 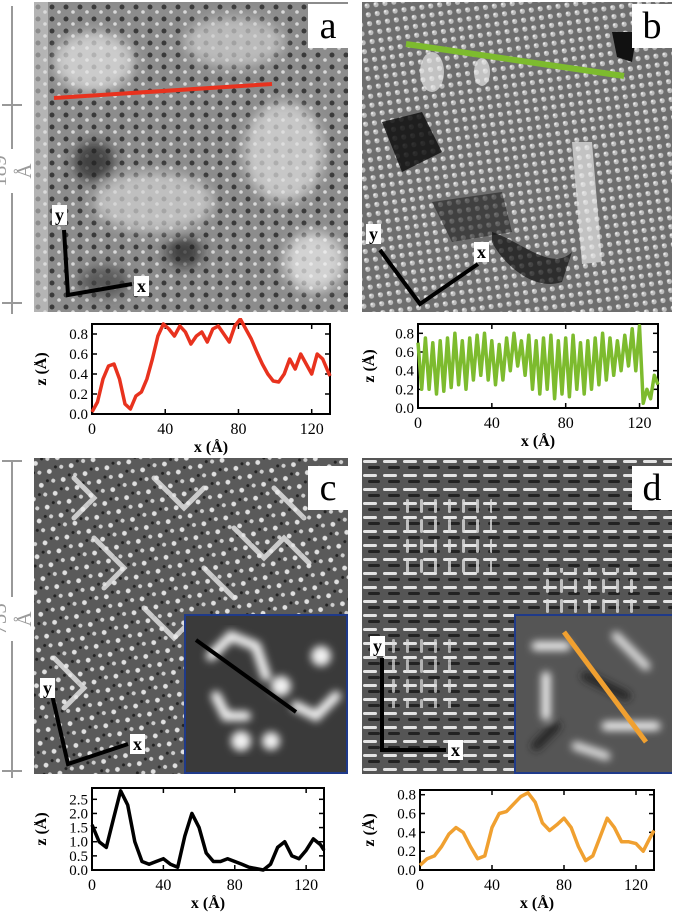 I want to click on x-axis-label-d: x, so click(x=455, y=750).